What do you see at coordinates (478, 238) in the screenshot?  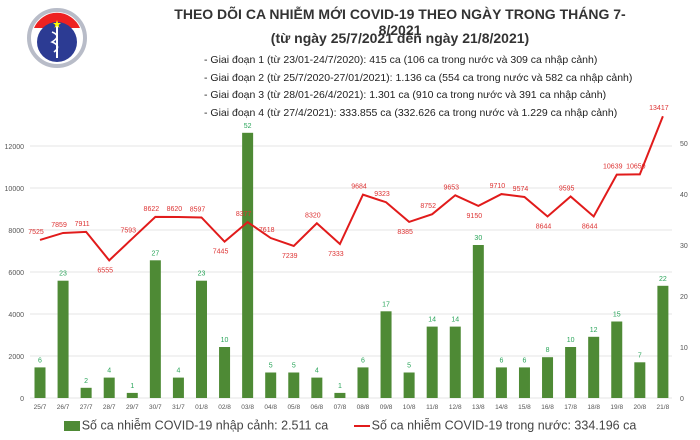 I see `bar-data-label: 30` at bounding box center [478, 238].